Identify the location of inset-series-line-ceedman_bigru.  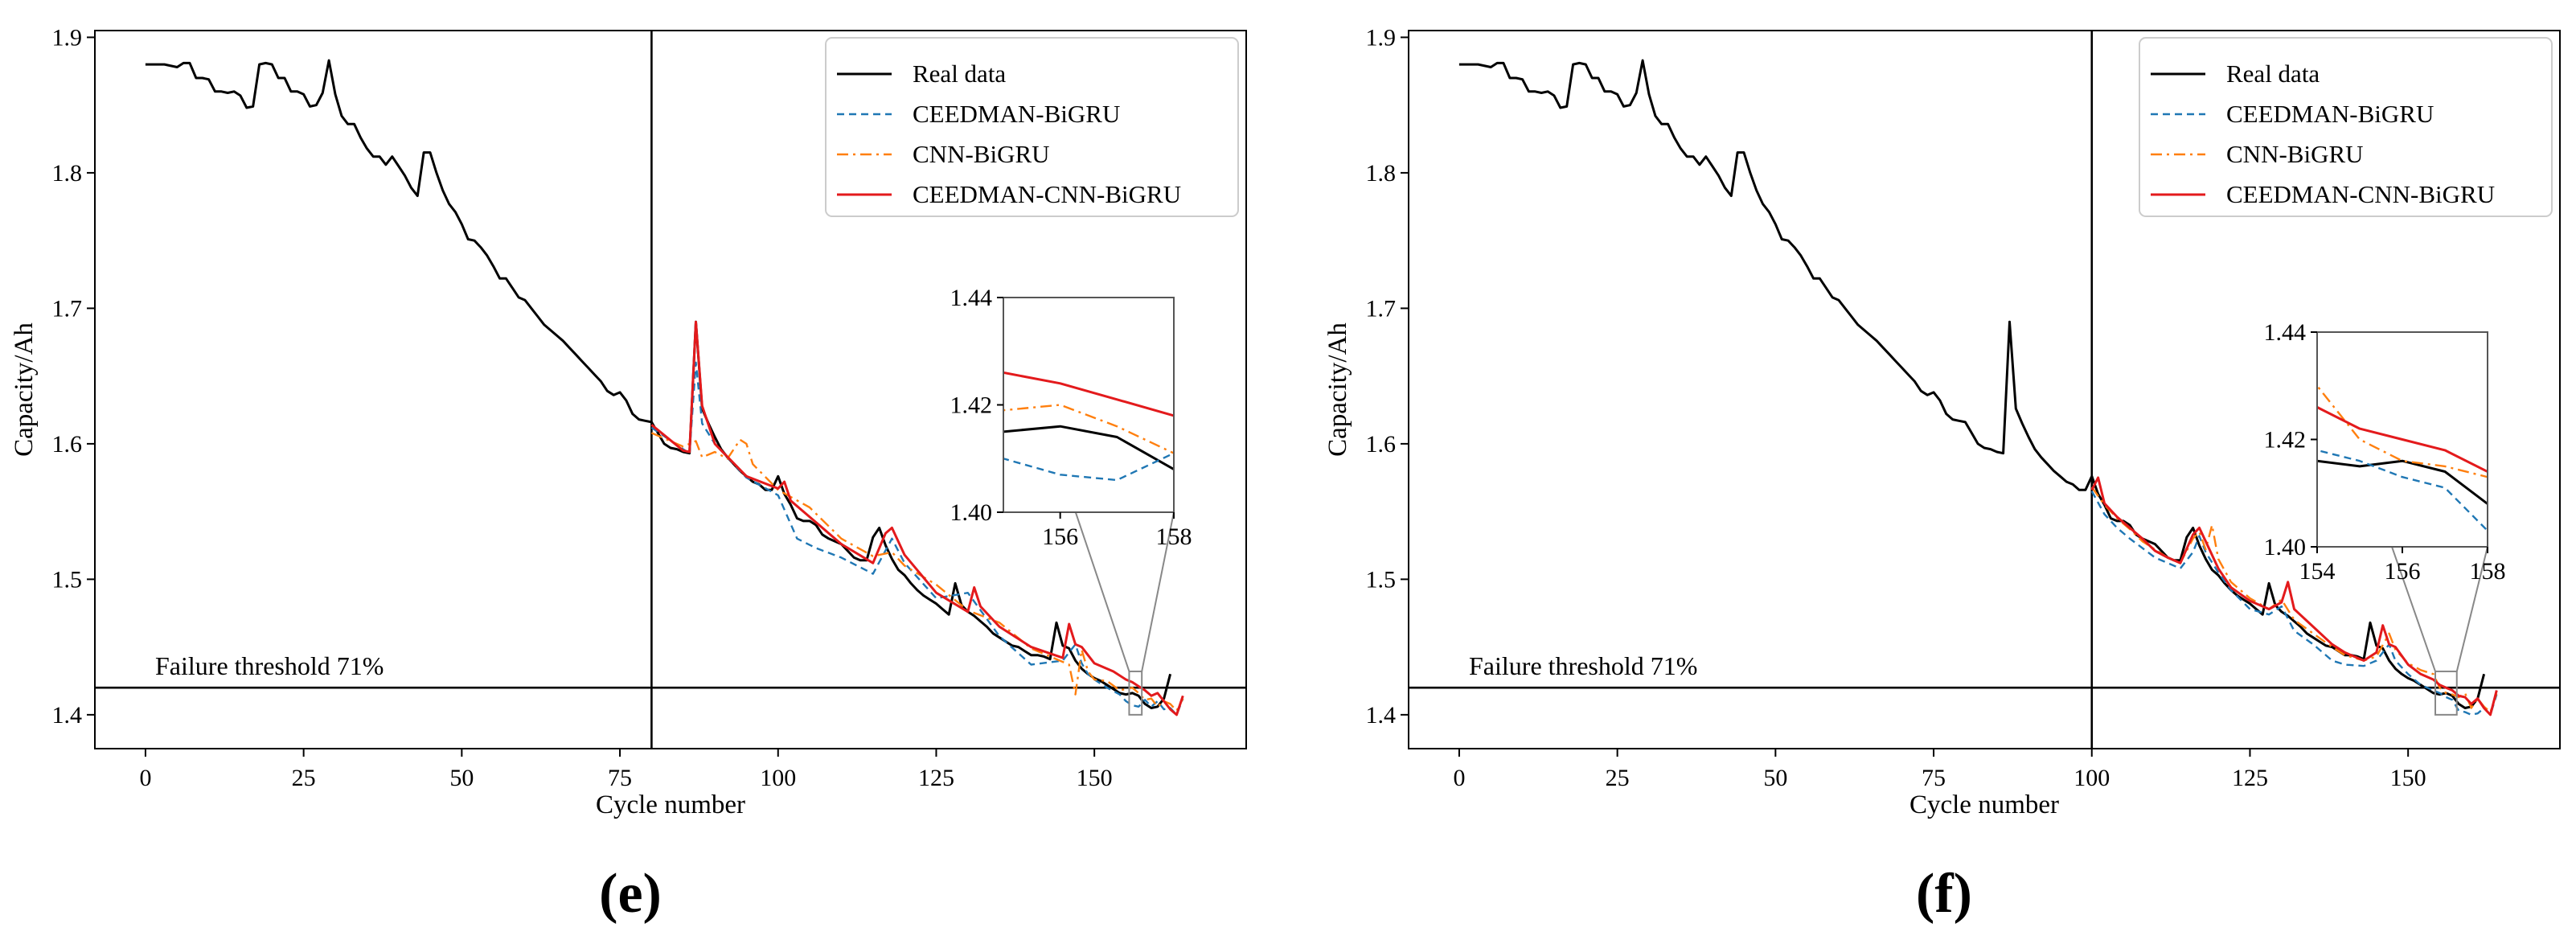
(1088, 467).